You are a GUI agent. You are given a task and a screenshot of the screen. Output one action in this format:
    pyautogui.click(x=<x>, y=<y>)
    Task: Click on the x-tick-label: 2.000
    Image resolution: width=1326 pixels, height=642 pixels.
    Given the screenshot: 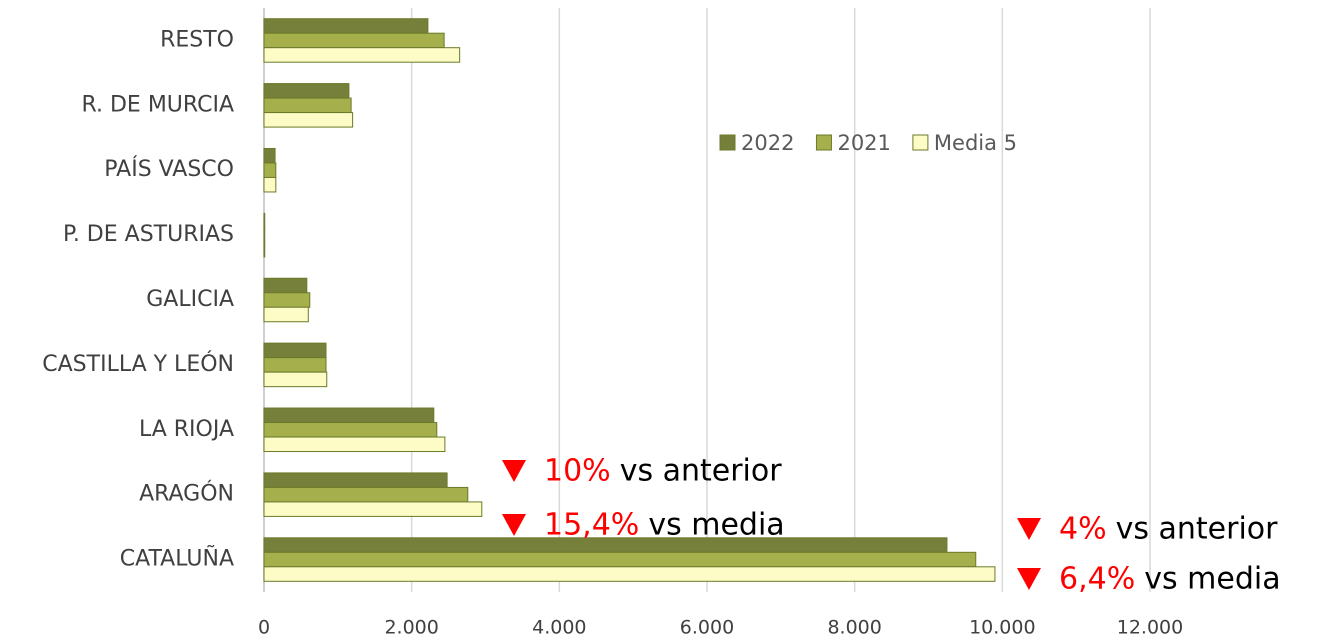 What is the action you would take?
    pyautogui.click(x=411, y=628)
    